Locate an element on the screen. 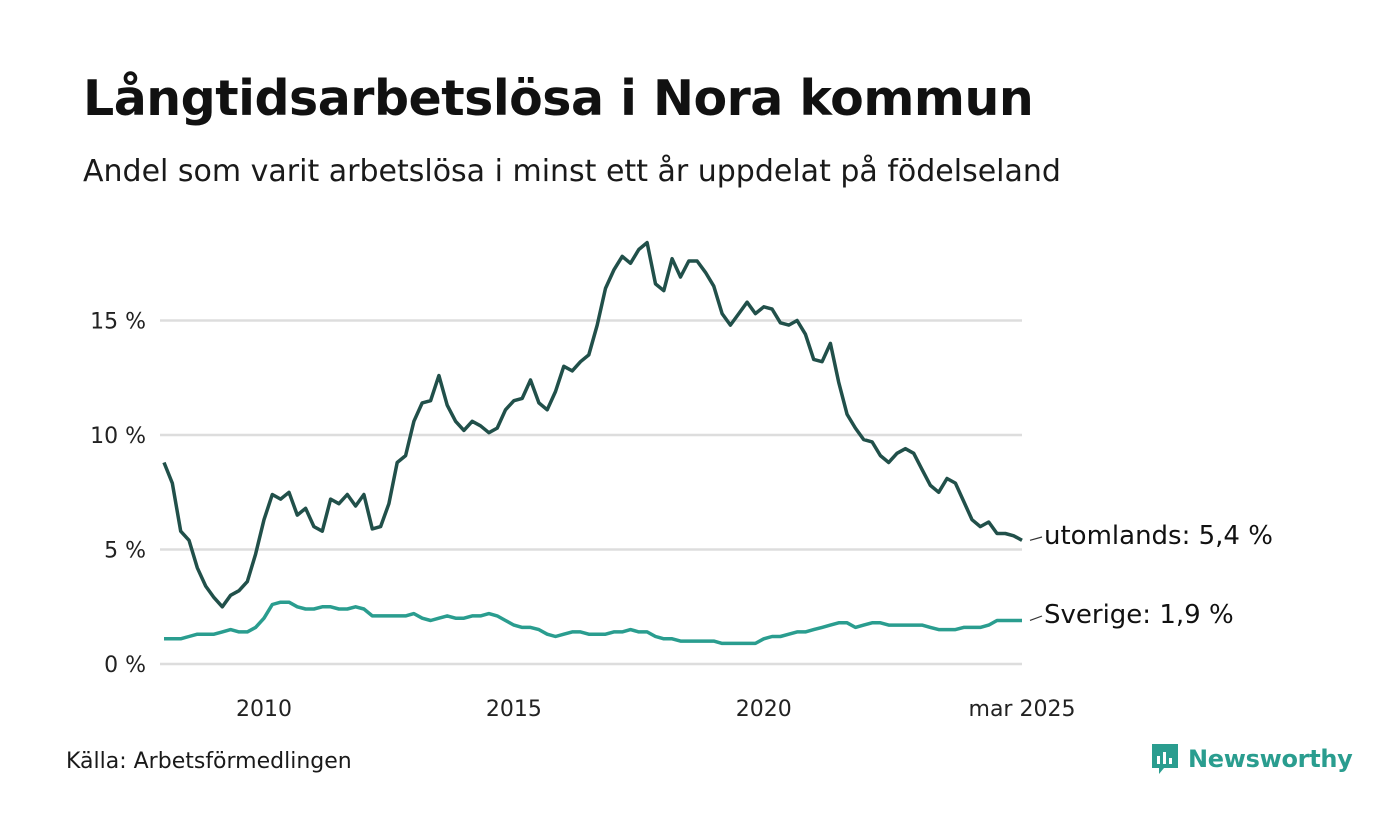 The image size is (1400, 840). y-tick-label: 0 % is located at coordinates (125, 665).